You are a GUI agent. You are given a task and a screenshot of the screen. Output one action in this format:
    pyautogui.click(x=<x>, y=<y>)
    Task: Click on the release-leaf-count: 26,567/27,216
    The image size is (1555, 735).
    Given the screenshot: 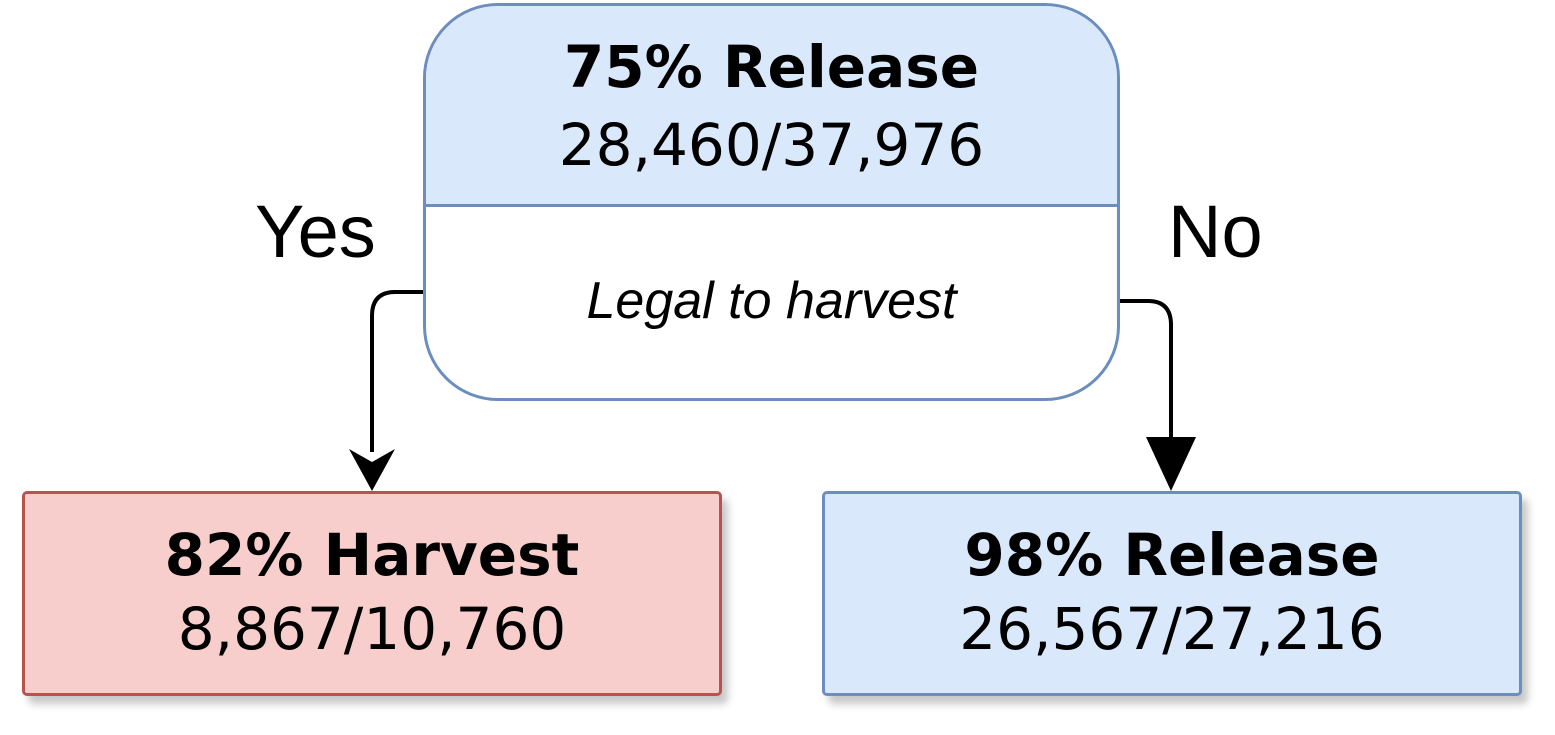 What is the action you would take?
    pyautogui.click(x=1172, y=629)
    